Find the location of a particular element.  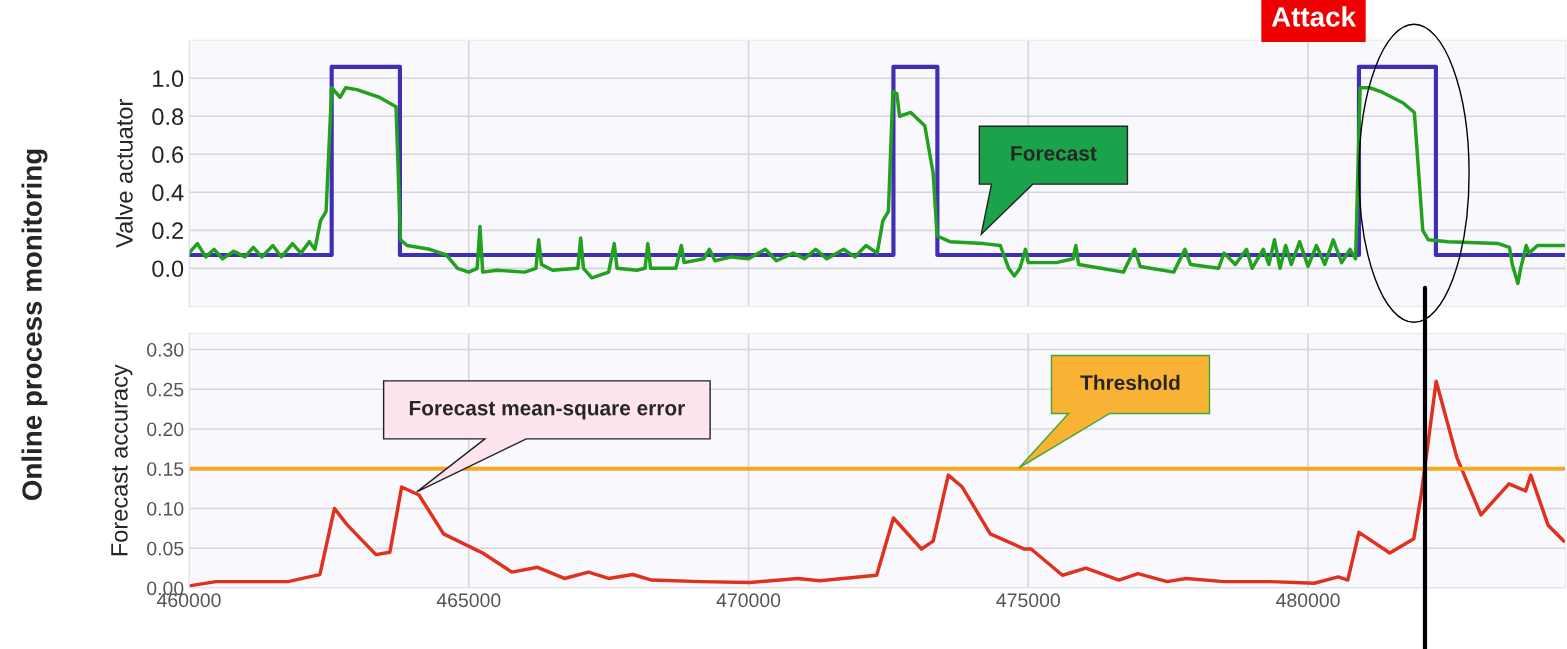

y-tick-label: 0.30 is located at coordinates (165, 349).